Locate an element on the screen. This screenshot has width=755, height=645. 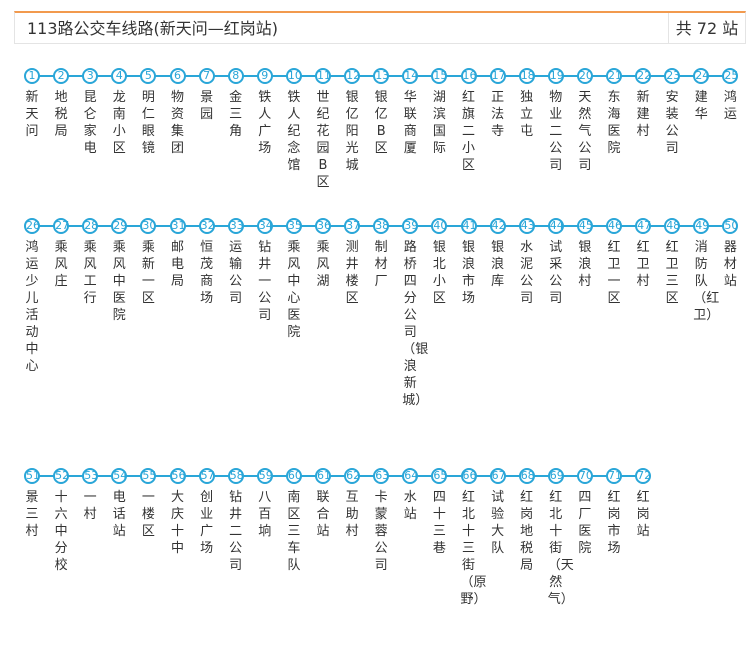
stop-item: 62 互助村 is located at coordinates (352, 504).